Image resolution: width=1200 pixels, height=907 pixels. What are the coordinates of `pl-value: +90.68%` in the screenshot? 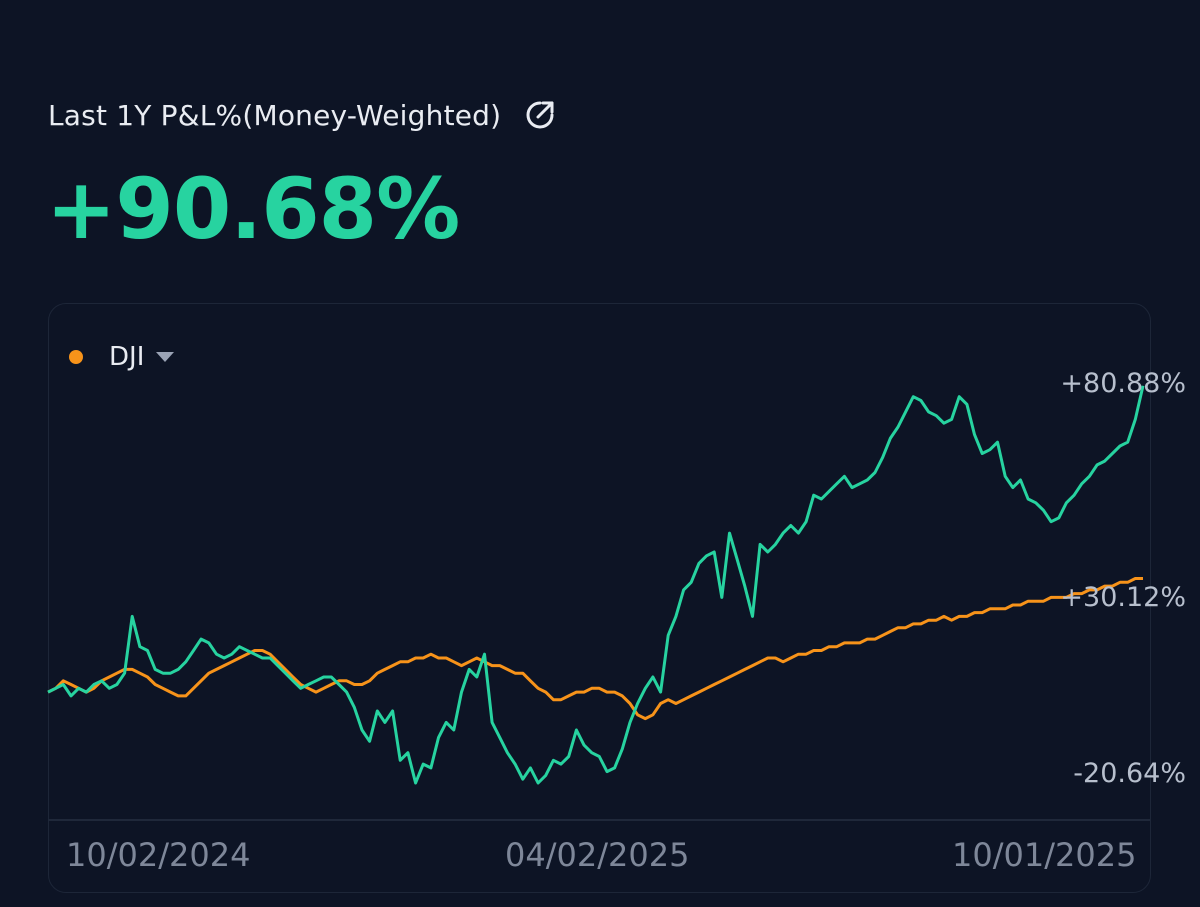 It's located at (253, 209).